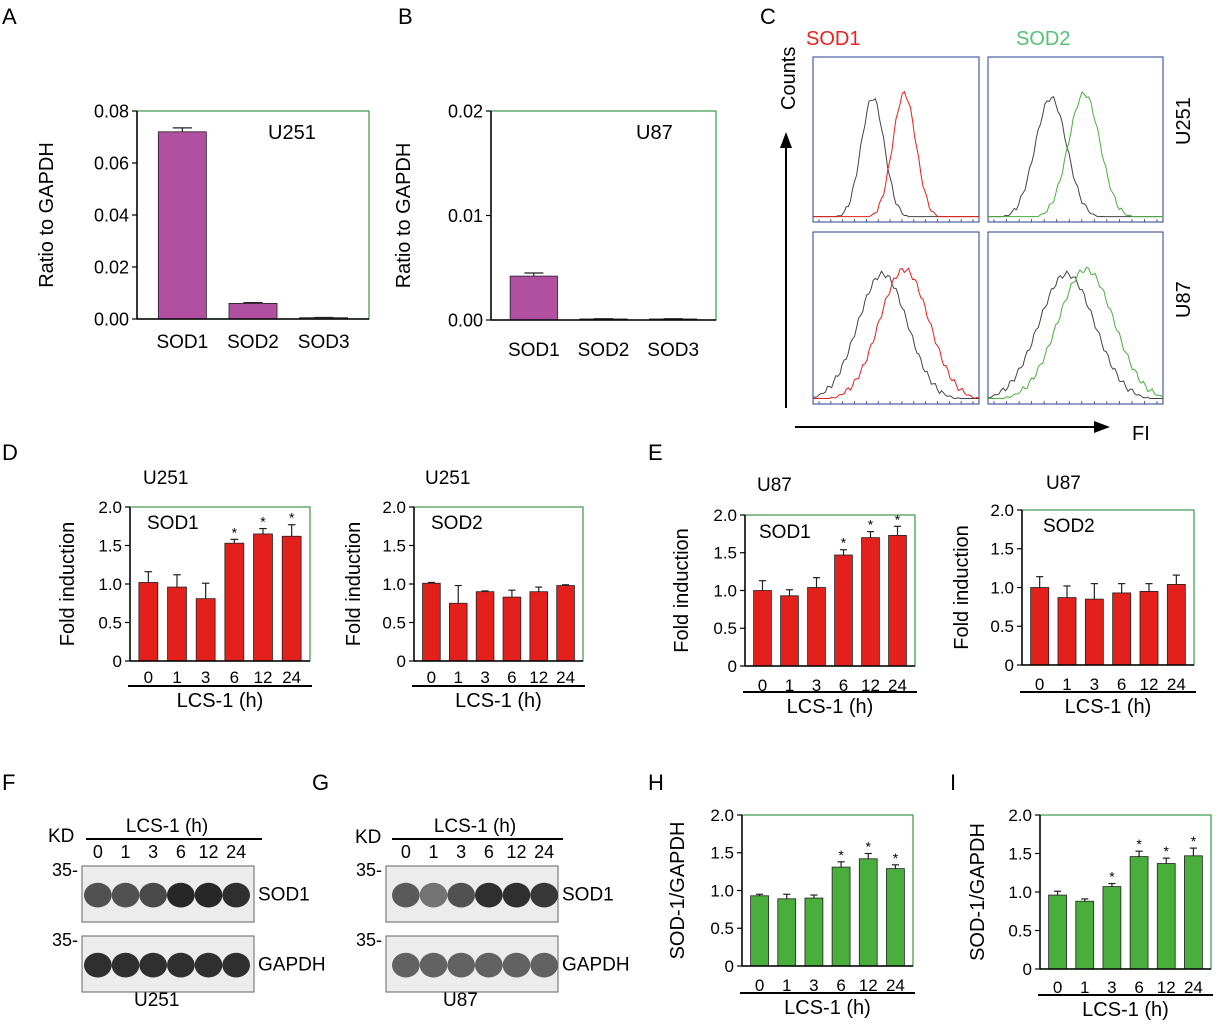 The width and height of the screenshot is (1219, 1024). I want to click on western-blot-f: KD LCS-1 (h) 0 1 3 6 12 24 35- SOD1 35- GAPDH U251, so click(187, 913).